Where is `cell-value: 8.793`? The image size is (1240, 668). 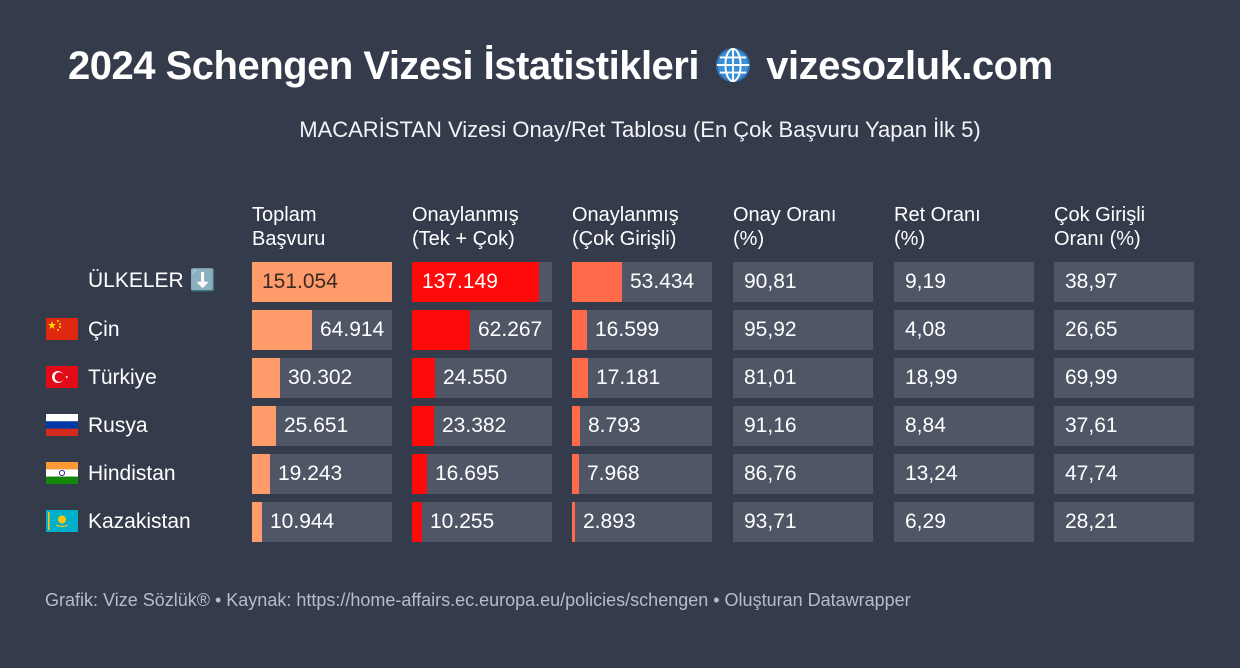 cell-value: 8.793 is located at coordinates (614, 425).